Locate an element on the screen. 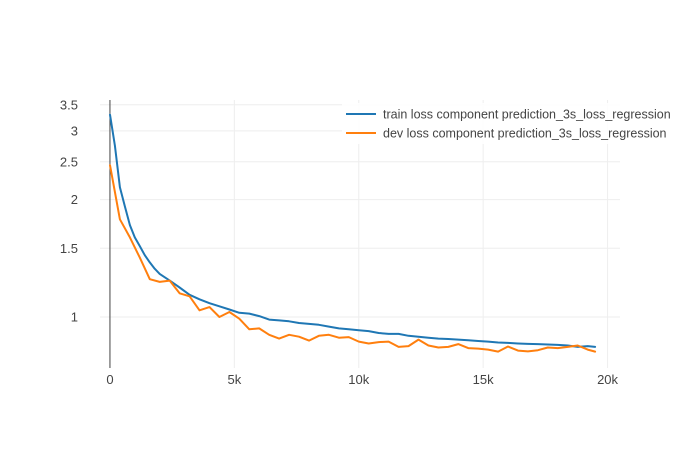  x-tick-label: 10k is located at coordinates (358, 379).